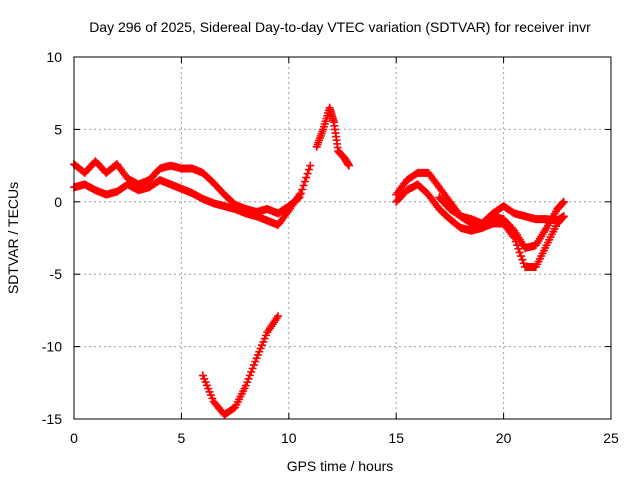  I want to click on x-tick-label: 5, so click(182, 438).